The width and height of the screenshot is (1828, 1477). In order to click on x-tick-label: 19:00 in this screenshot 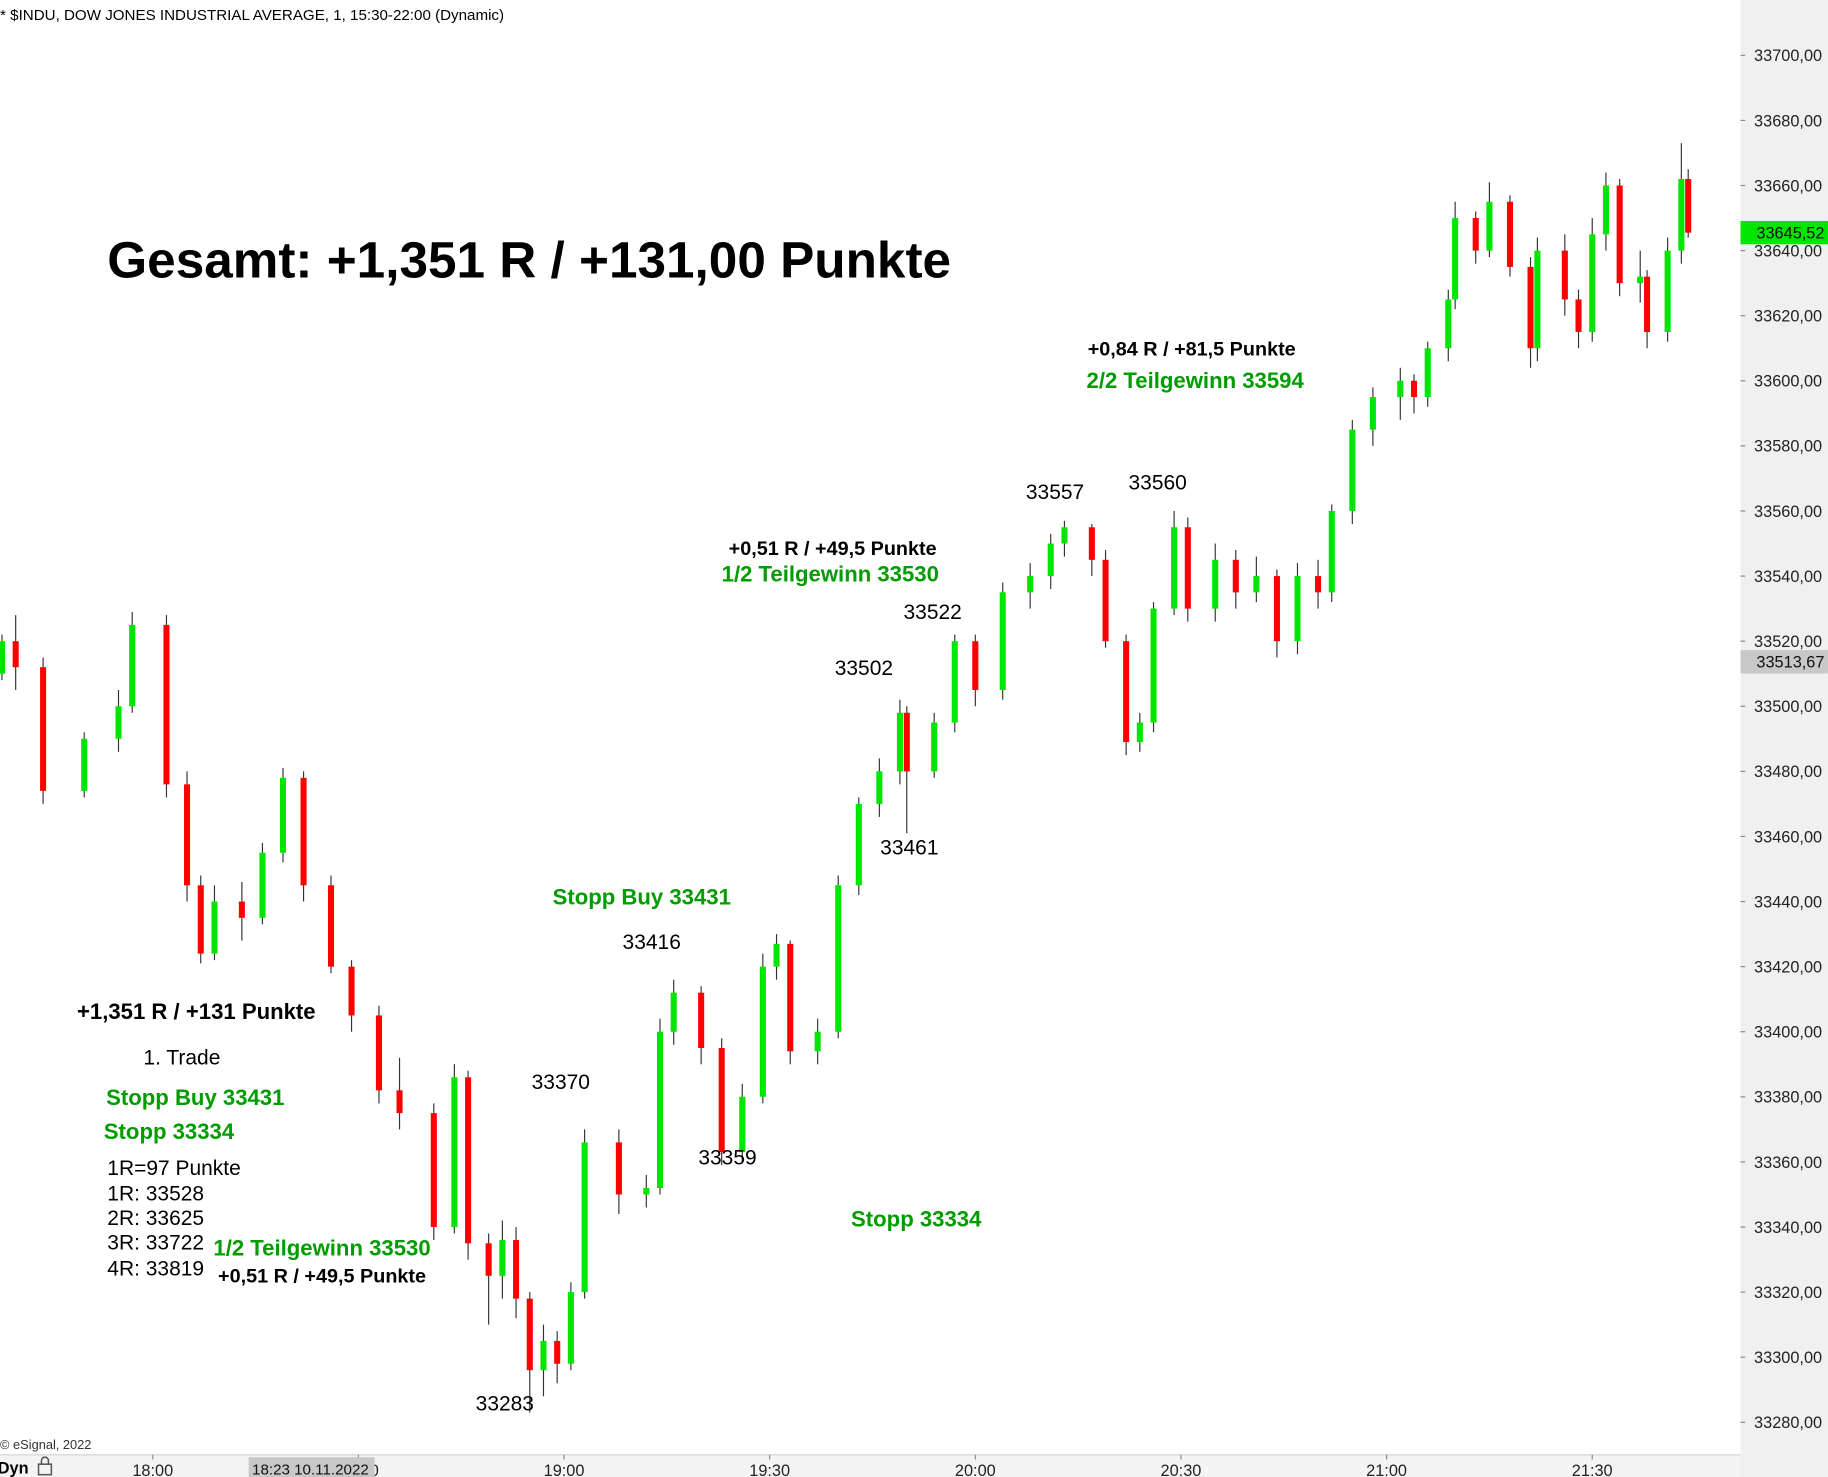, I will do `click(564, 1469)`.